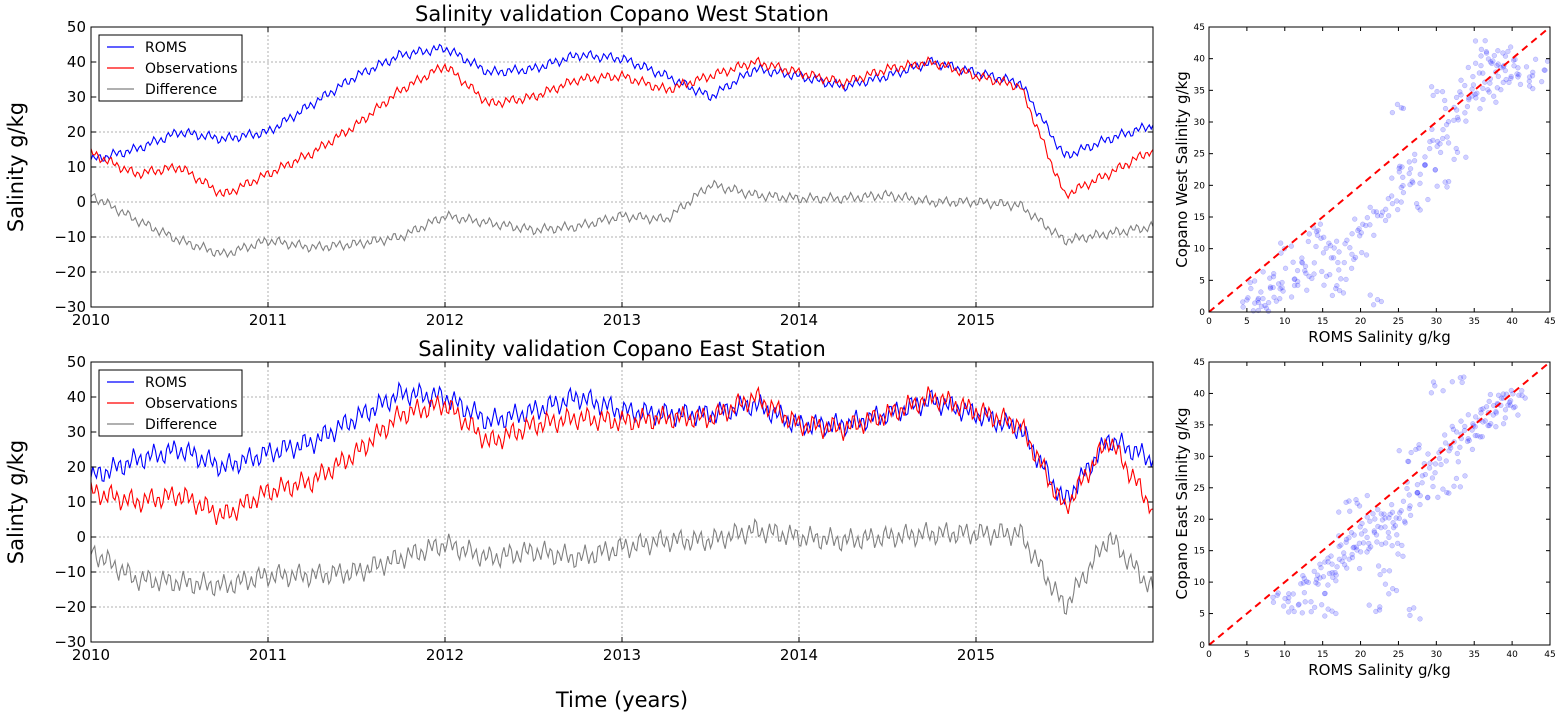 The width and height of the screenshot is (1563, 718). Describe the element at coordinates (70, 272) in the screenshot. I see `y-tick-label: −20` at that location.